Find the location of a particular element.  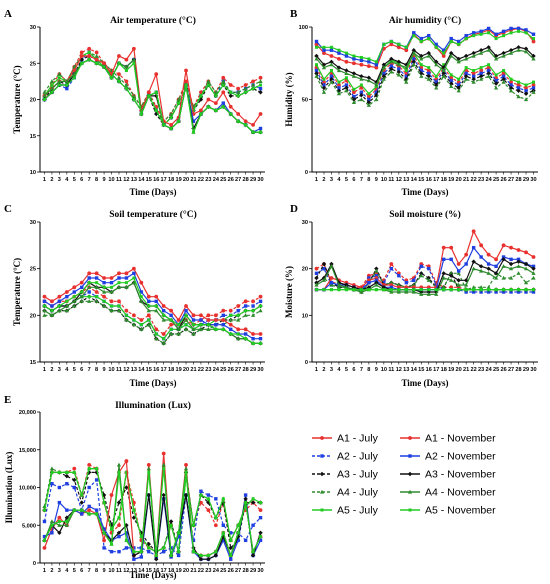

x-tick-label: 21 is located at coordinates (193, 571).